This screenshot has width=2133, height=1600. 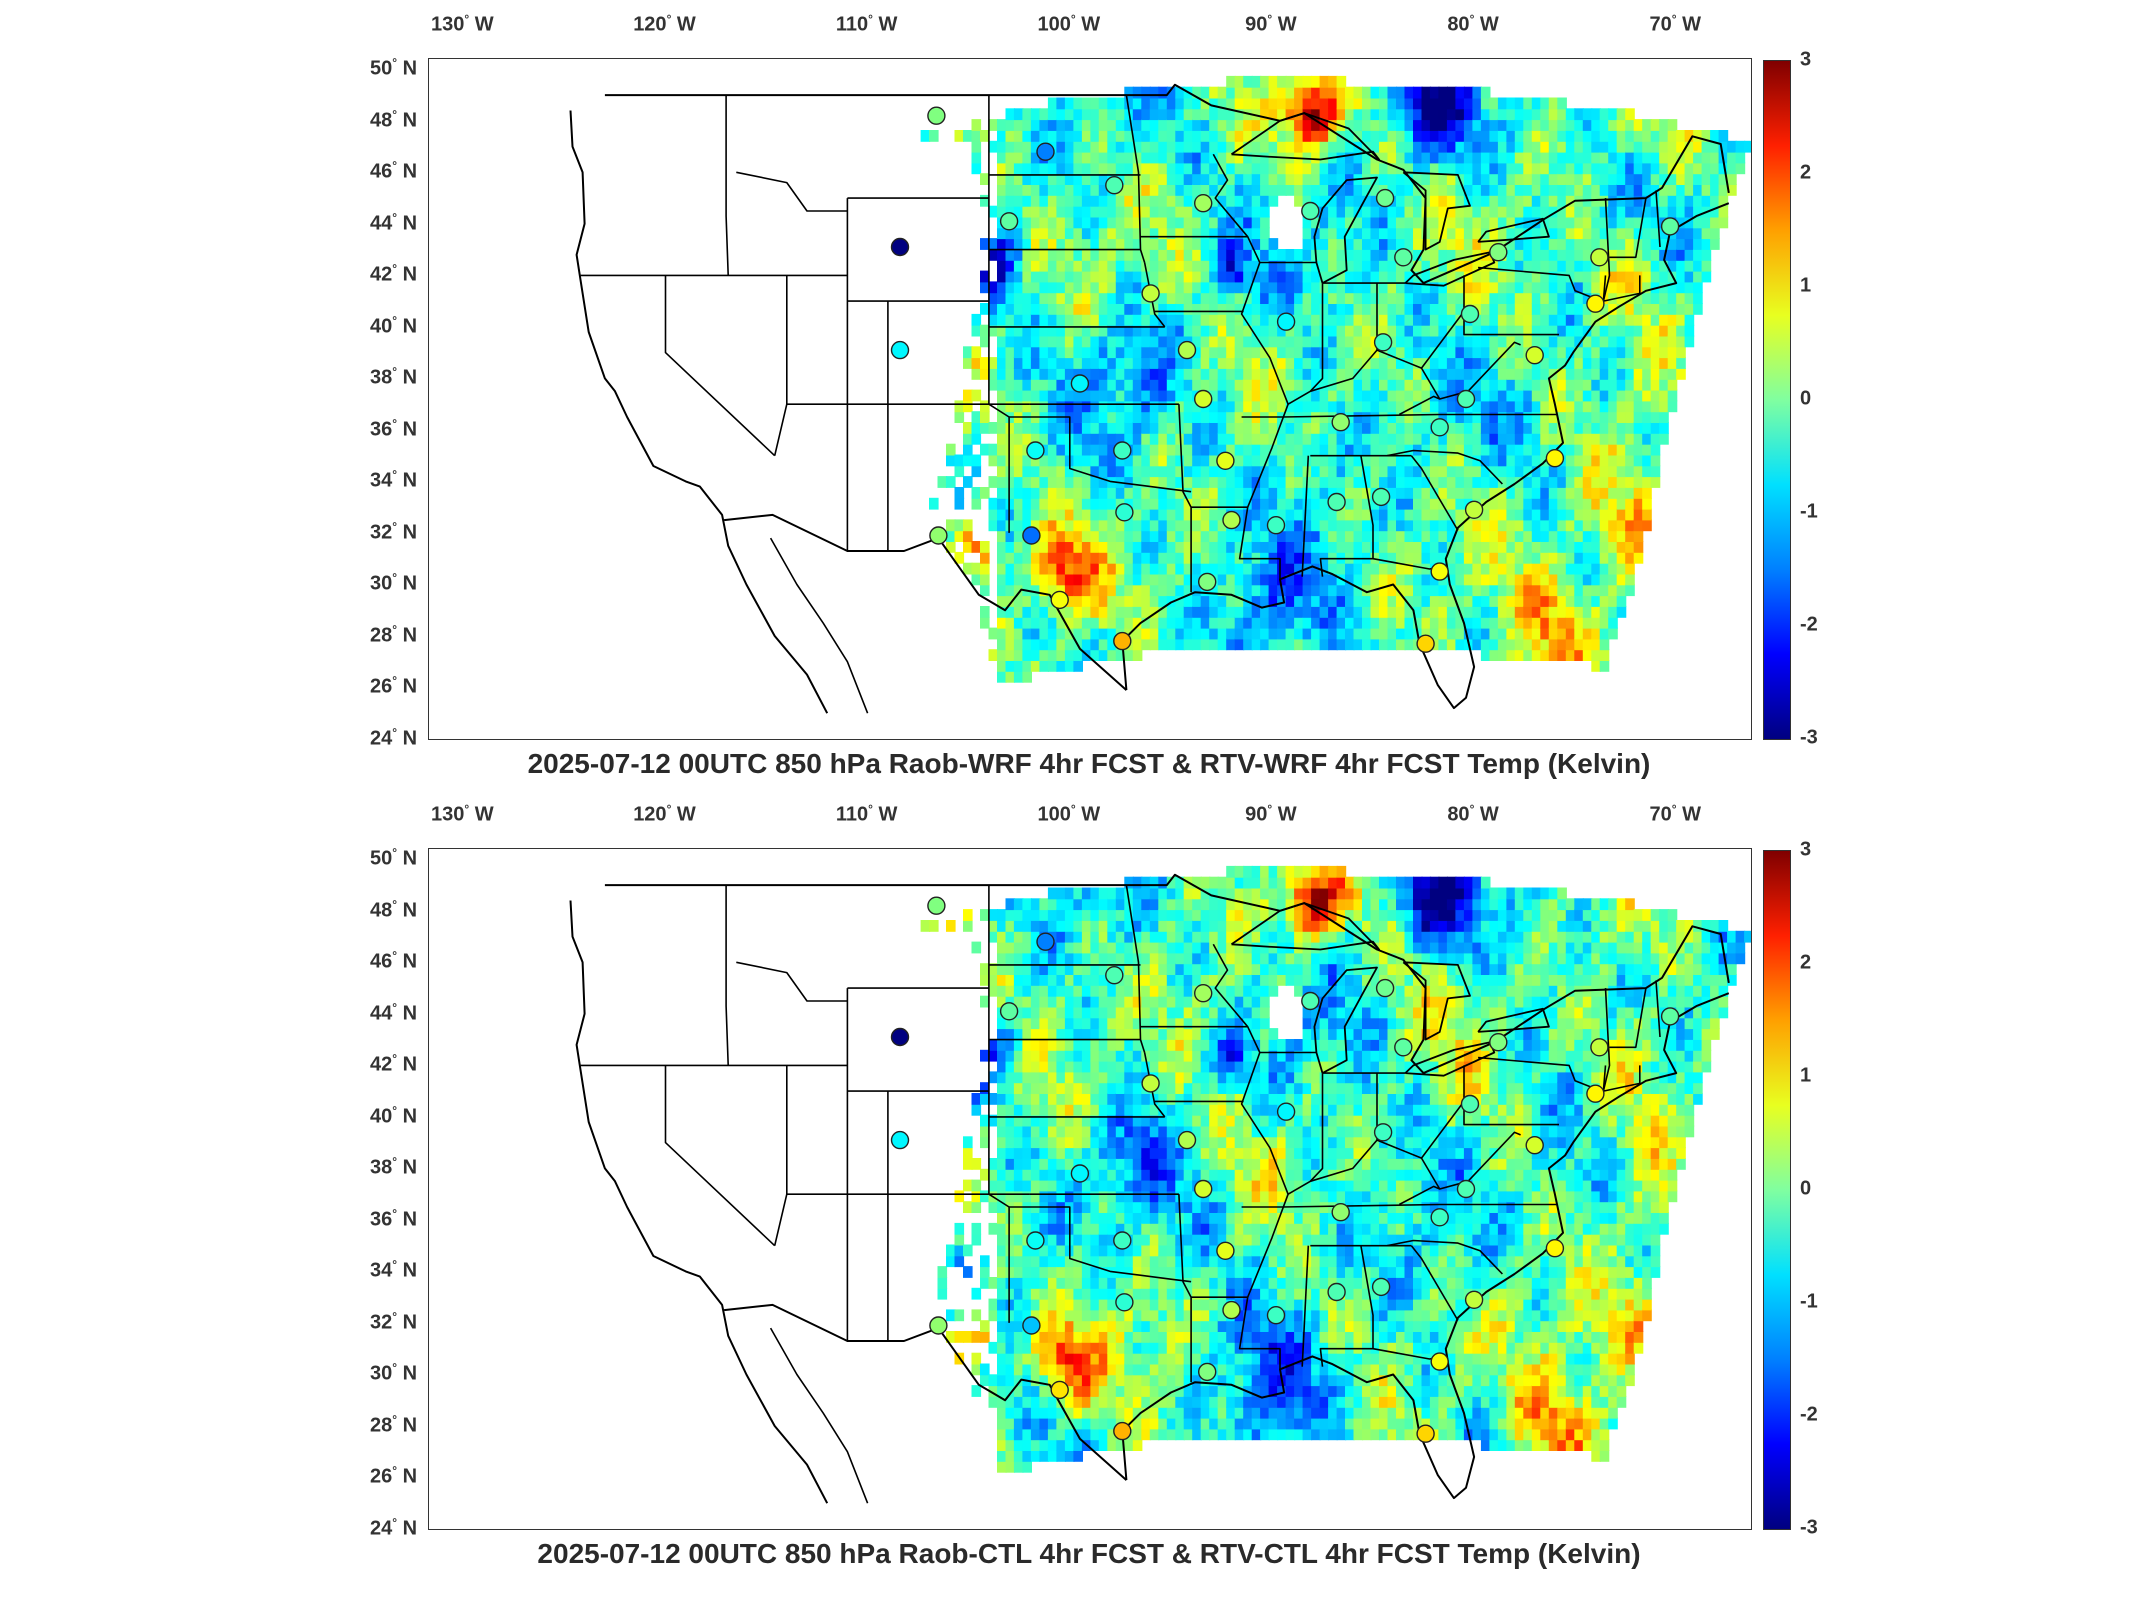 I want to click on longitude-label: 80° W, so click(x=1473, y=24).